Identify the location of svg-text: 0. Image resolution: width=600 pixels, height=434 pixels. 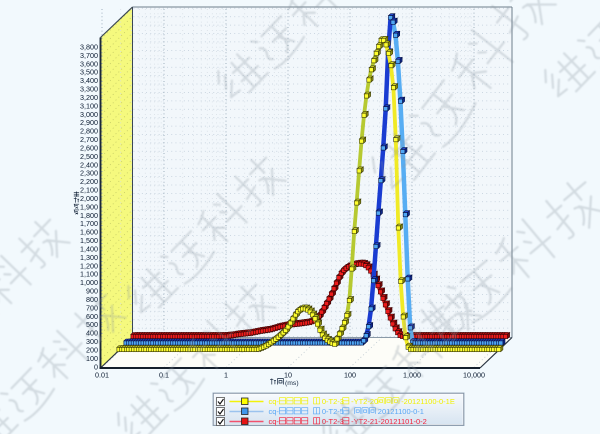
(96, 366).